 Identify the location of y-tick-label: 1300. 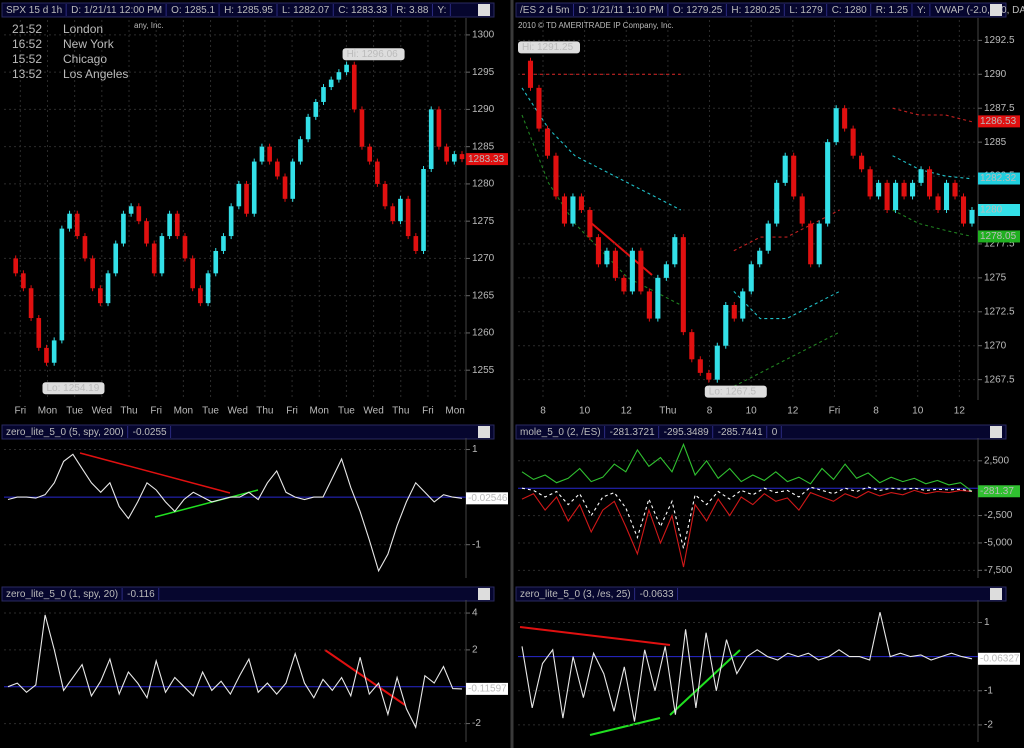
(483, 35).